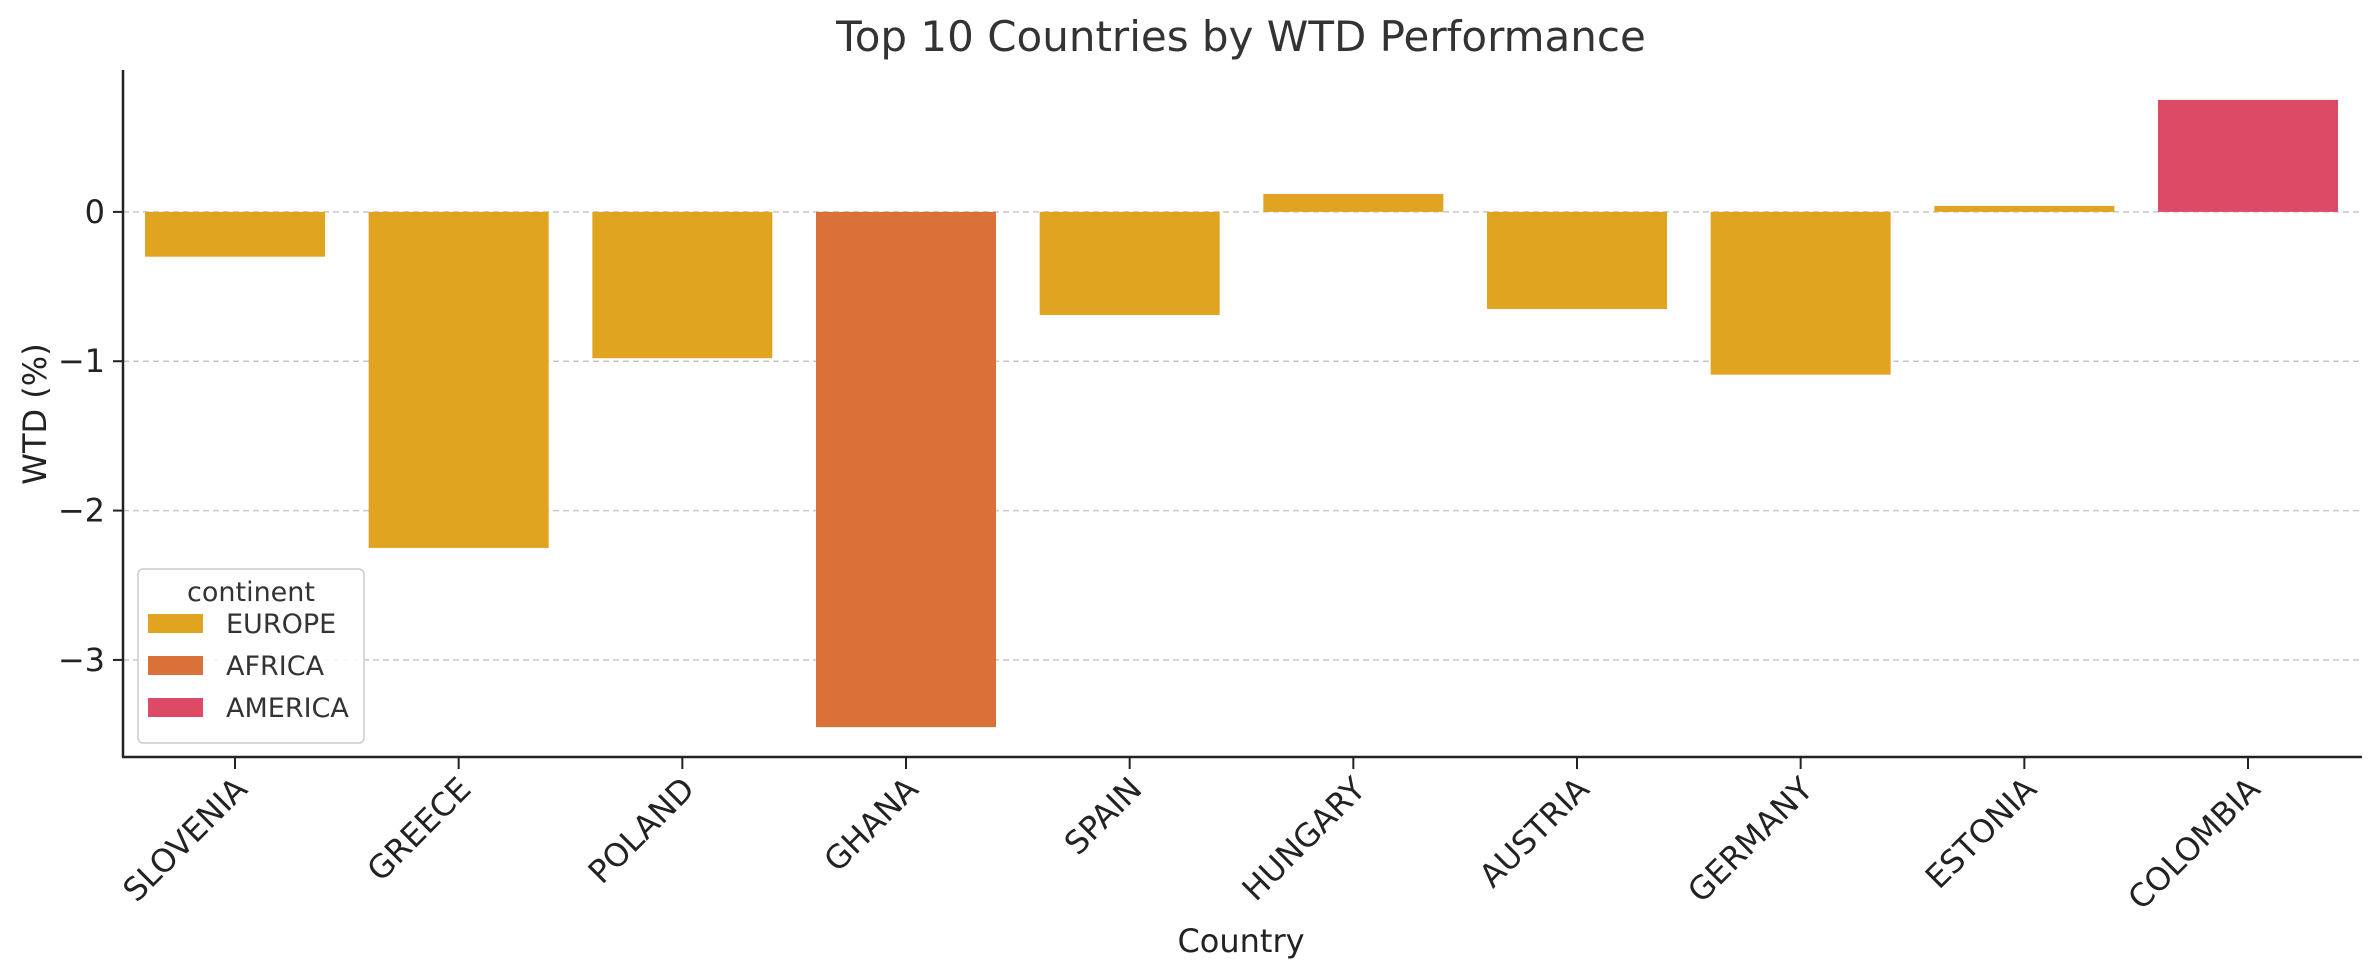 The height and width of the screenshot is (980, 2380). I want to click on y-tick-label: 0, so click(95, 212).